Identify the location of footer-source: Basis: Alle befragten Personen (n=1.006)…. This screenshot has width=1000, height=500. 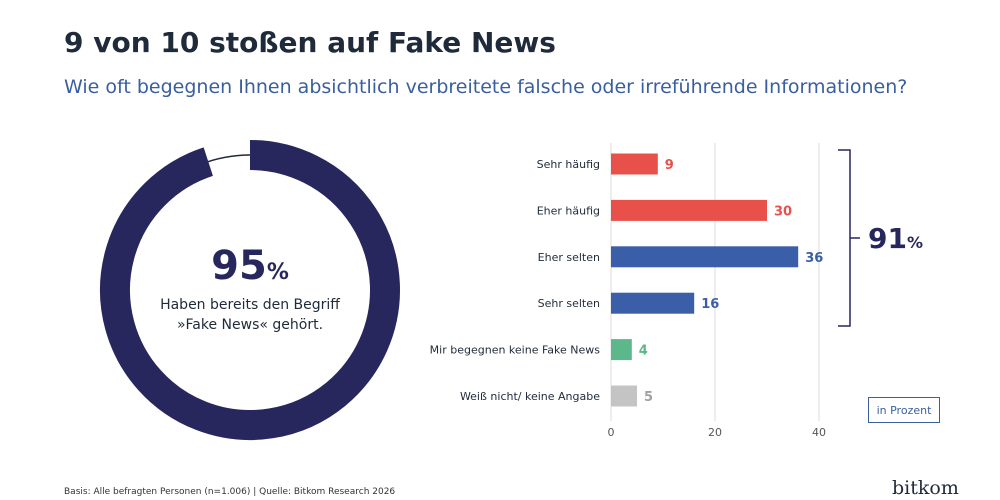
(230, 492).